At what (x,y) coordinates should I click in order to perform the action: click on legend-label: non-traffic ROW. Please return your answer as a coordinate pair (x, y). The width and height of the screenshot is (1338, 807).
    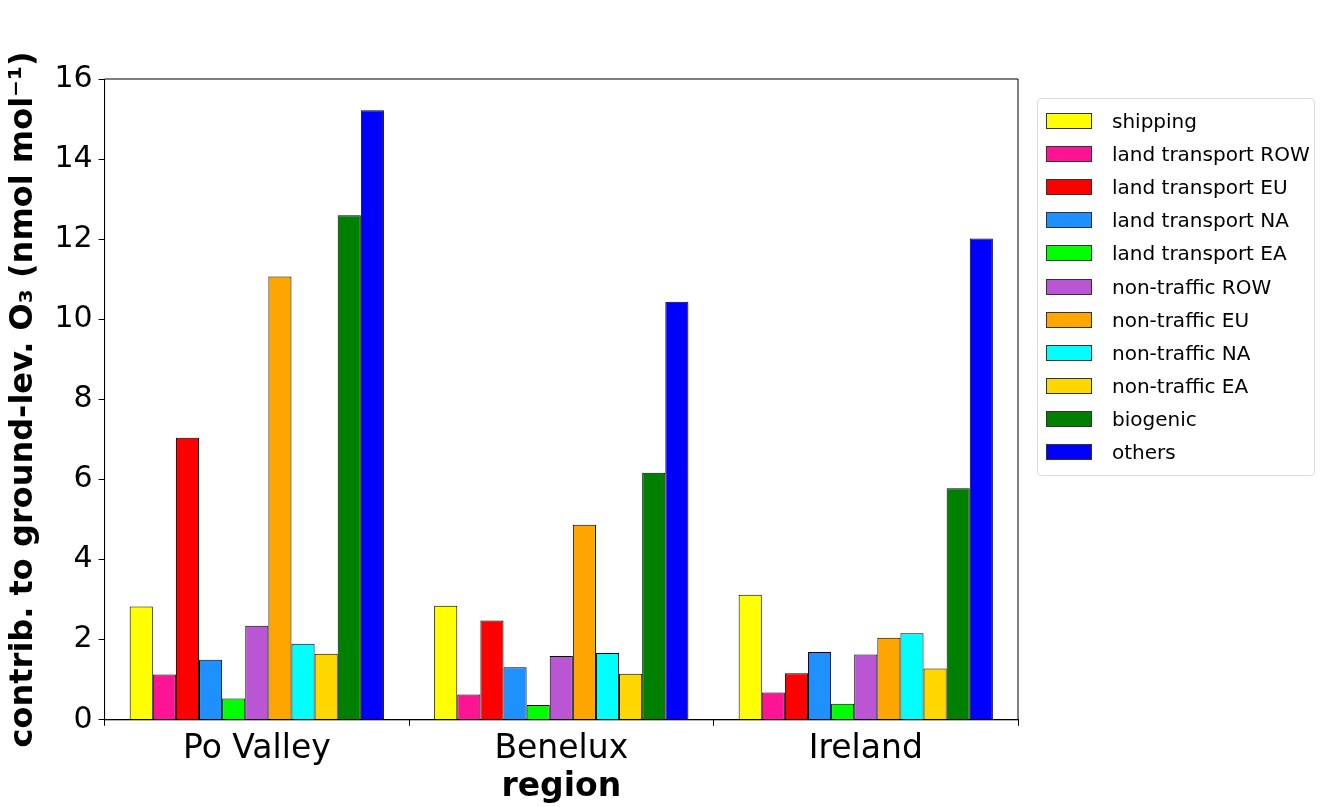
    Looking at the image, I should click on (1192, 286).